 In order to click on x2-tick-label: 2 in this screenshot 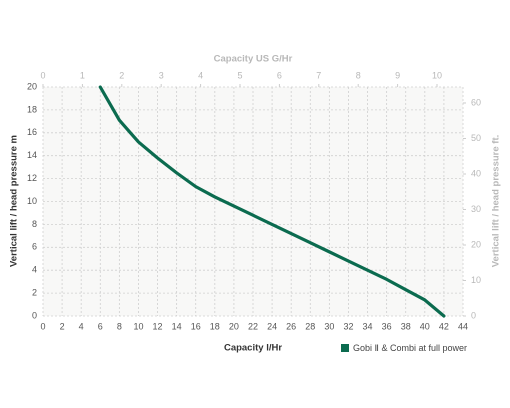, I will do `click(121, 75)`.